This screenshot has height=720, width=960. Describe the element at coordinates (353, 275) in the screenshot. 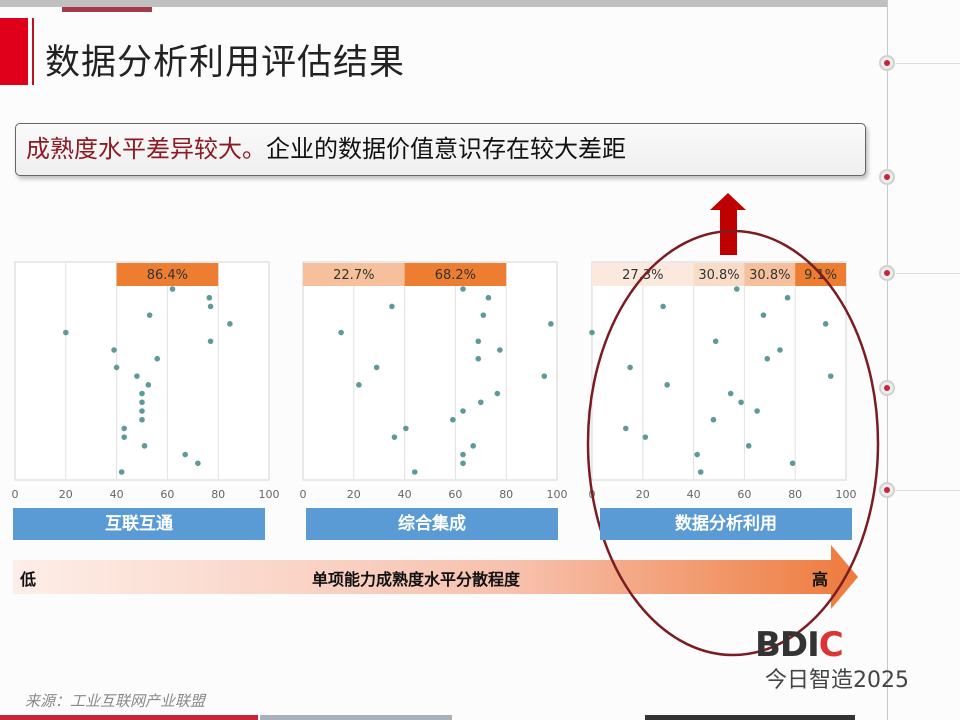

I see `band-label: 22.7%` at that location.